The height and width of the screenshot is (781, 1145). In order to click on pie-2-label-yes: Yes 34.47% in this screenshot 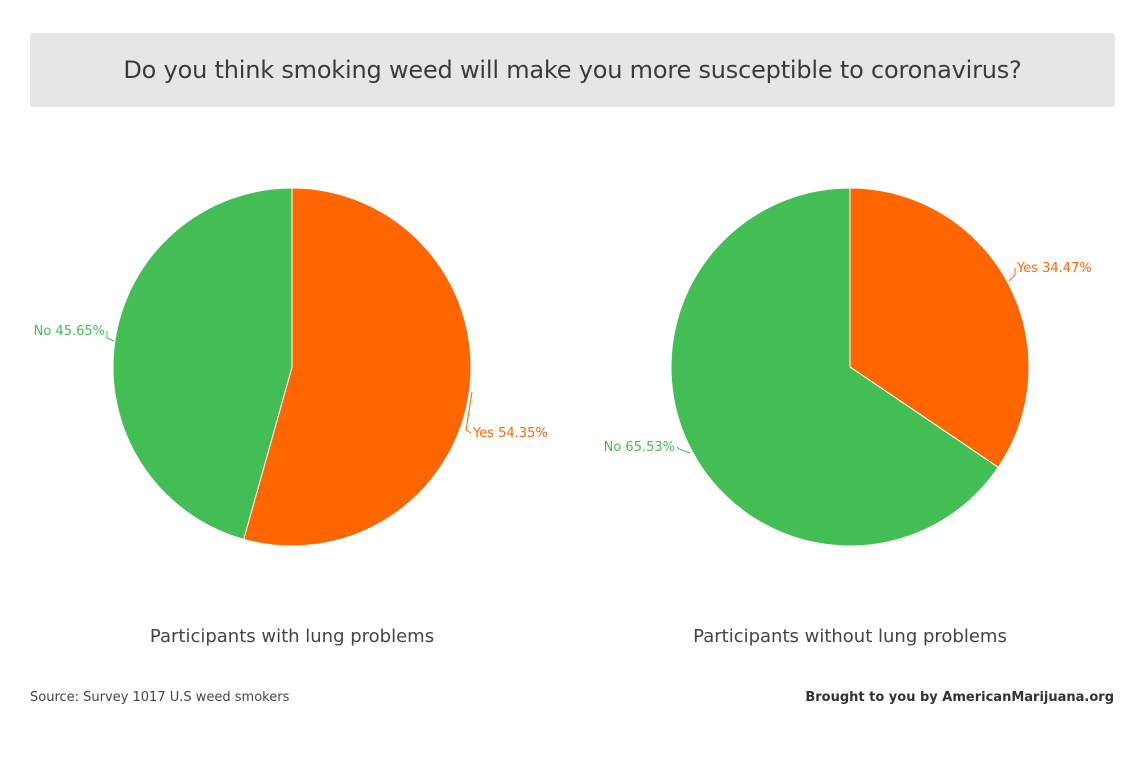, I will do `click(1054, 268)`.